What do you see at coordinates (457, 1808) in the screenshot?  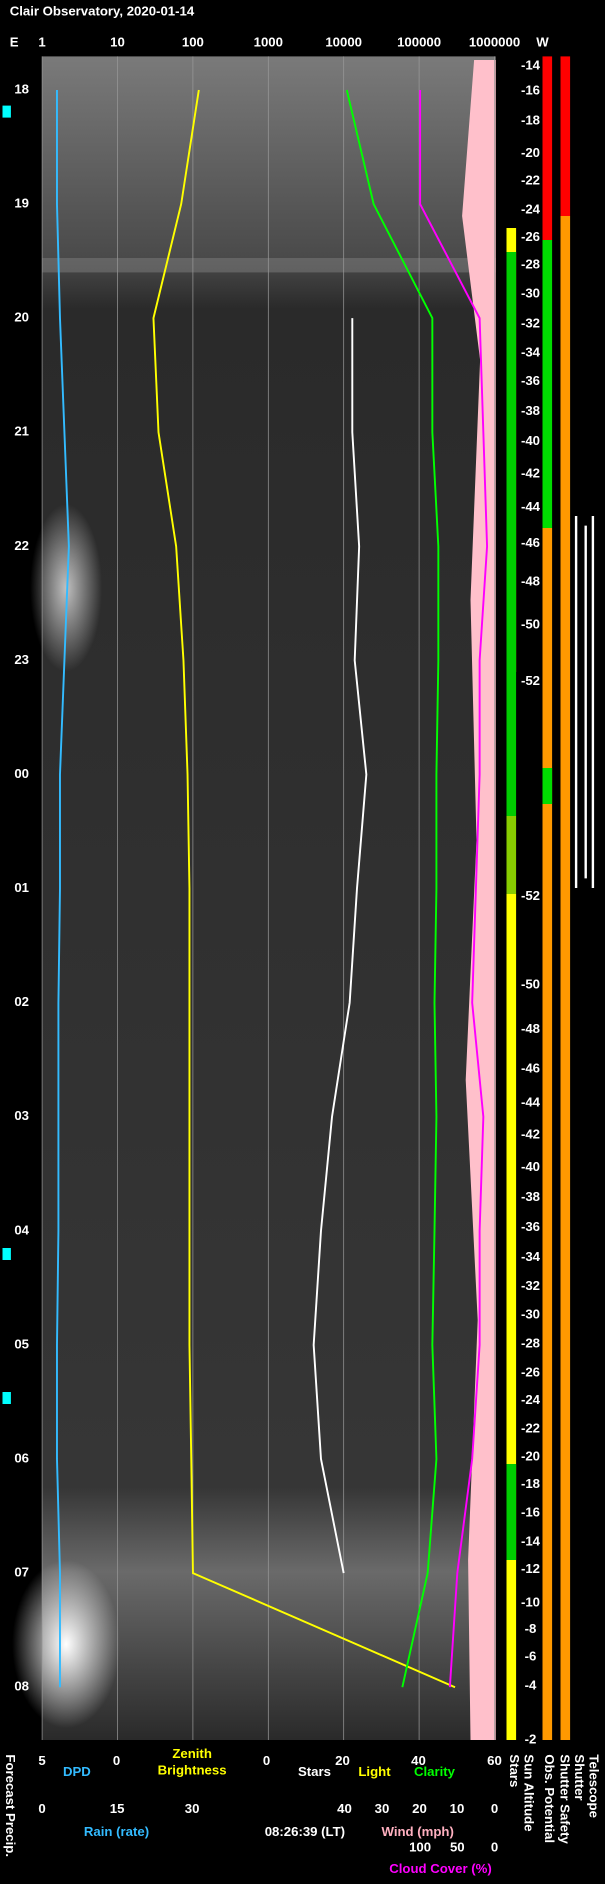 I see `bottom-tick-label: 10` at bounding box center [457, 1808].